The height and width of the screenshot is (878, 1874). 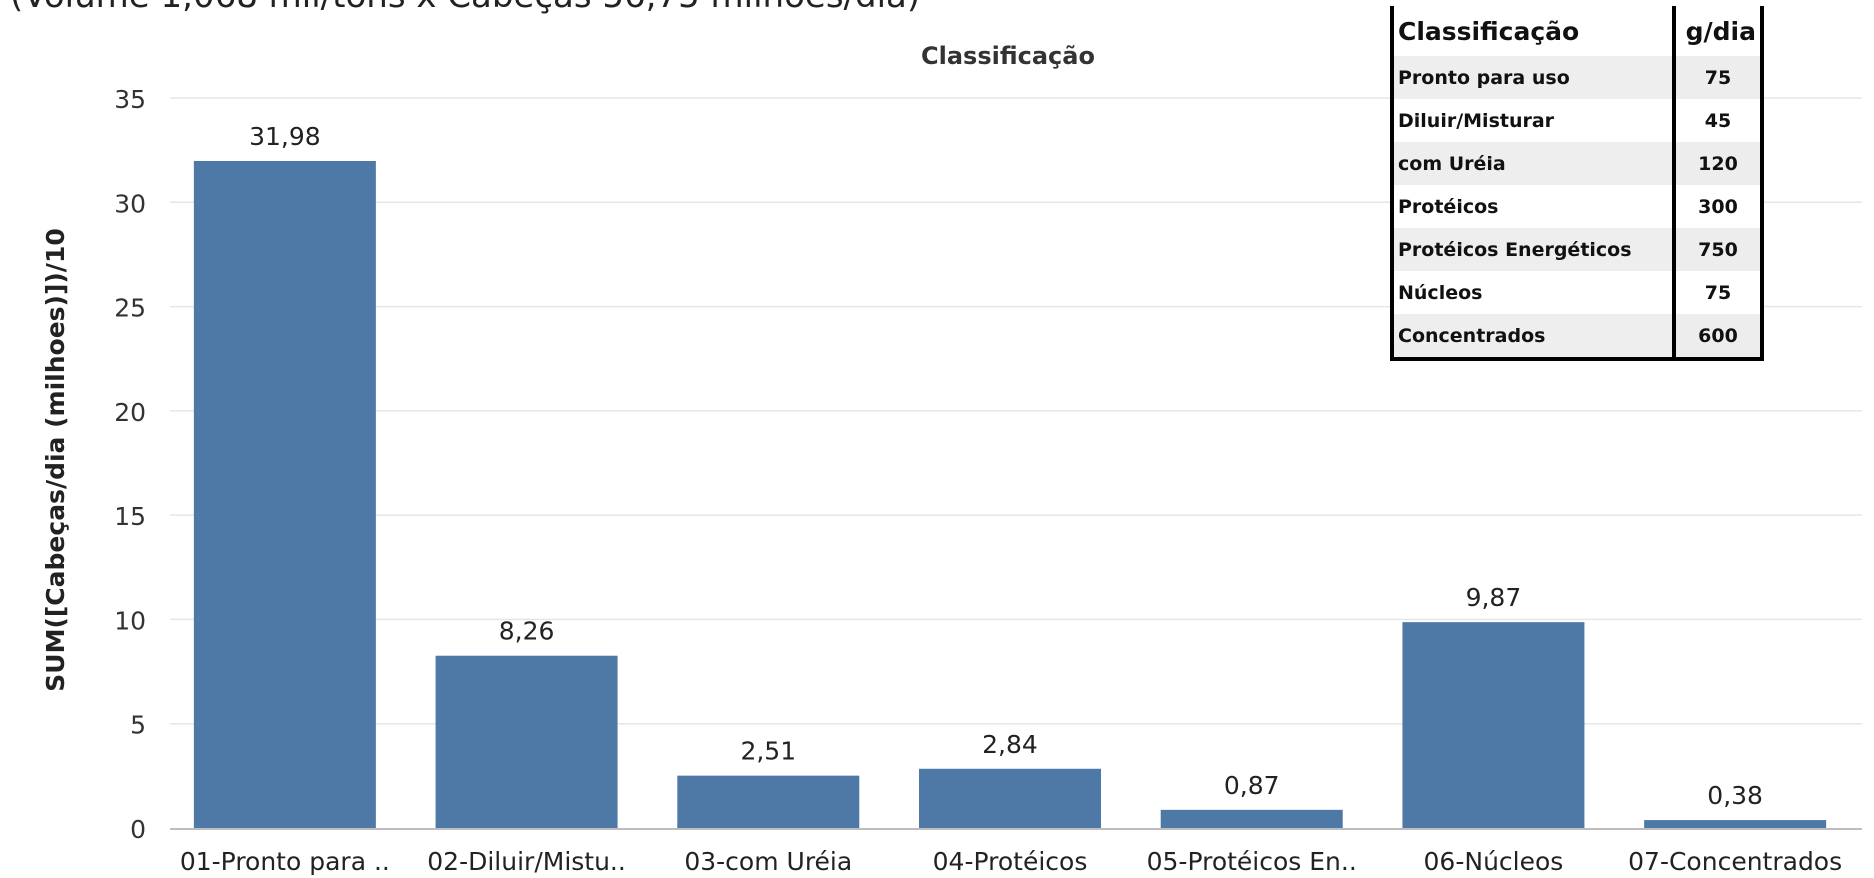 What do you see at coordinates (1494, 597) in the screenshot?
I see `data-label: 9,87` at bounding box center [1494, 597].